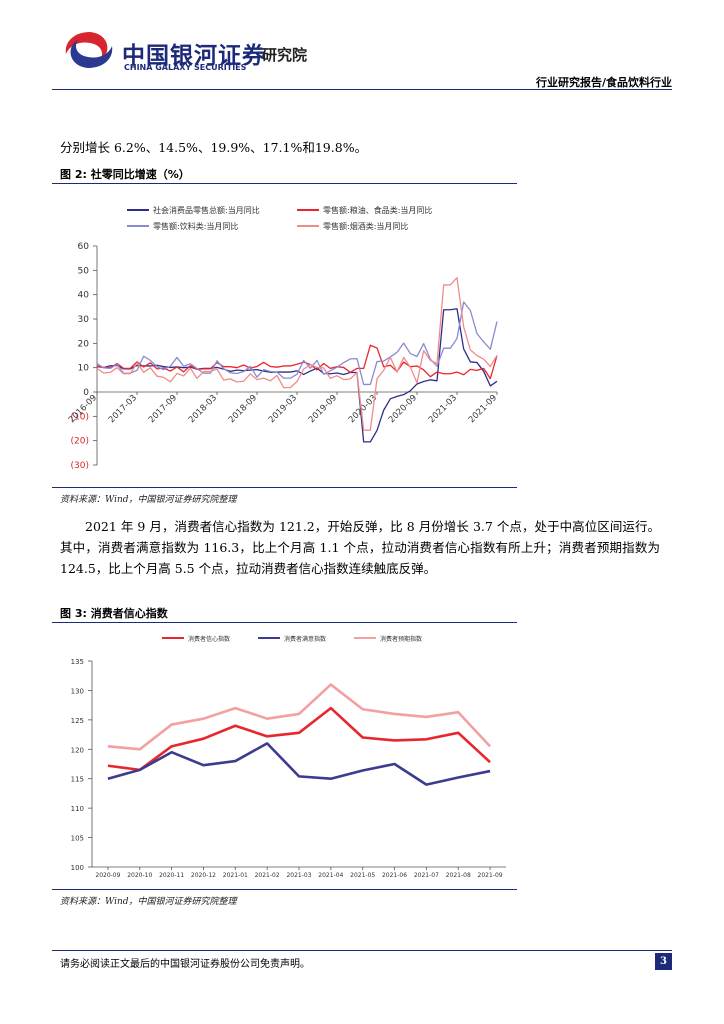  What do you see at coordinates (195, 226) in the screenshot?
I see `legend-label: 零售额:饮料类:当月同比` at bounding box center [195, 226].